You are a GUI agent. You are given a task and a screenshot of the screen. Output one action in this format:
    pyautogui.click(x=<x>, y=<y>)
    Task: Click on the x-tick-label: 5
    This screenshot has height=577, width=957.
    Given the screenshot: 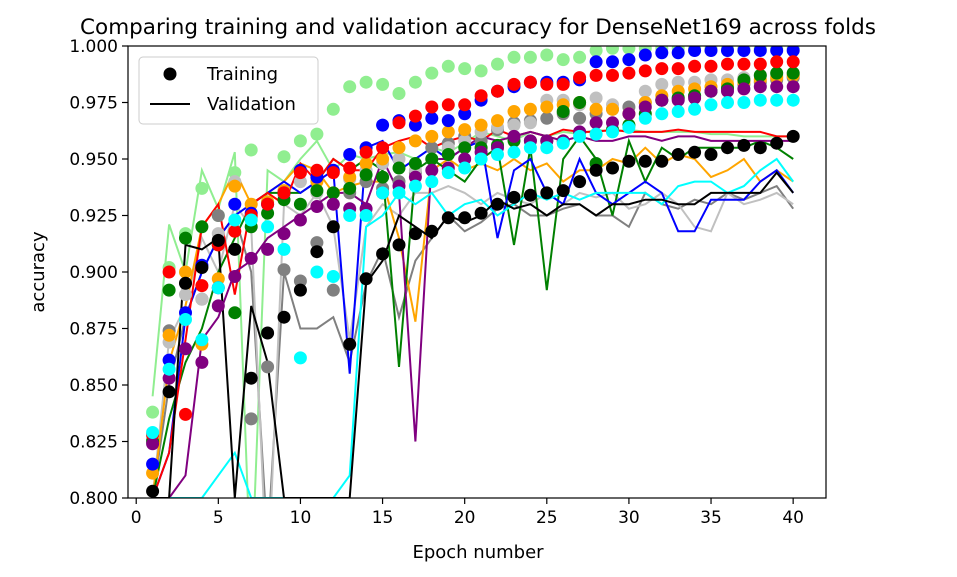 What is the action you would take?
    pyautogui.click(x=218, y=518)
    